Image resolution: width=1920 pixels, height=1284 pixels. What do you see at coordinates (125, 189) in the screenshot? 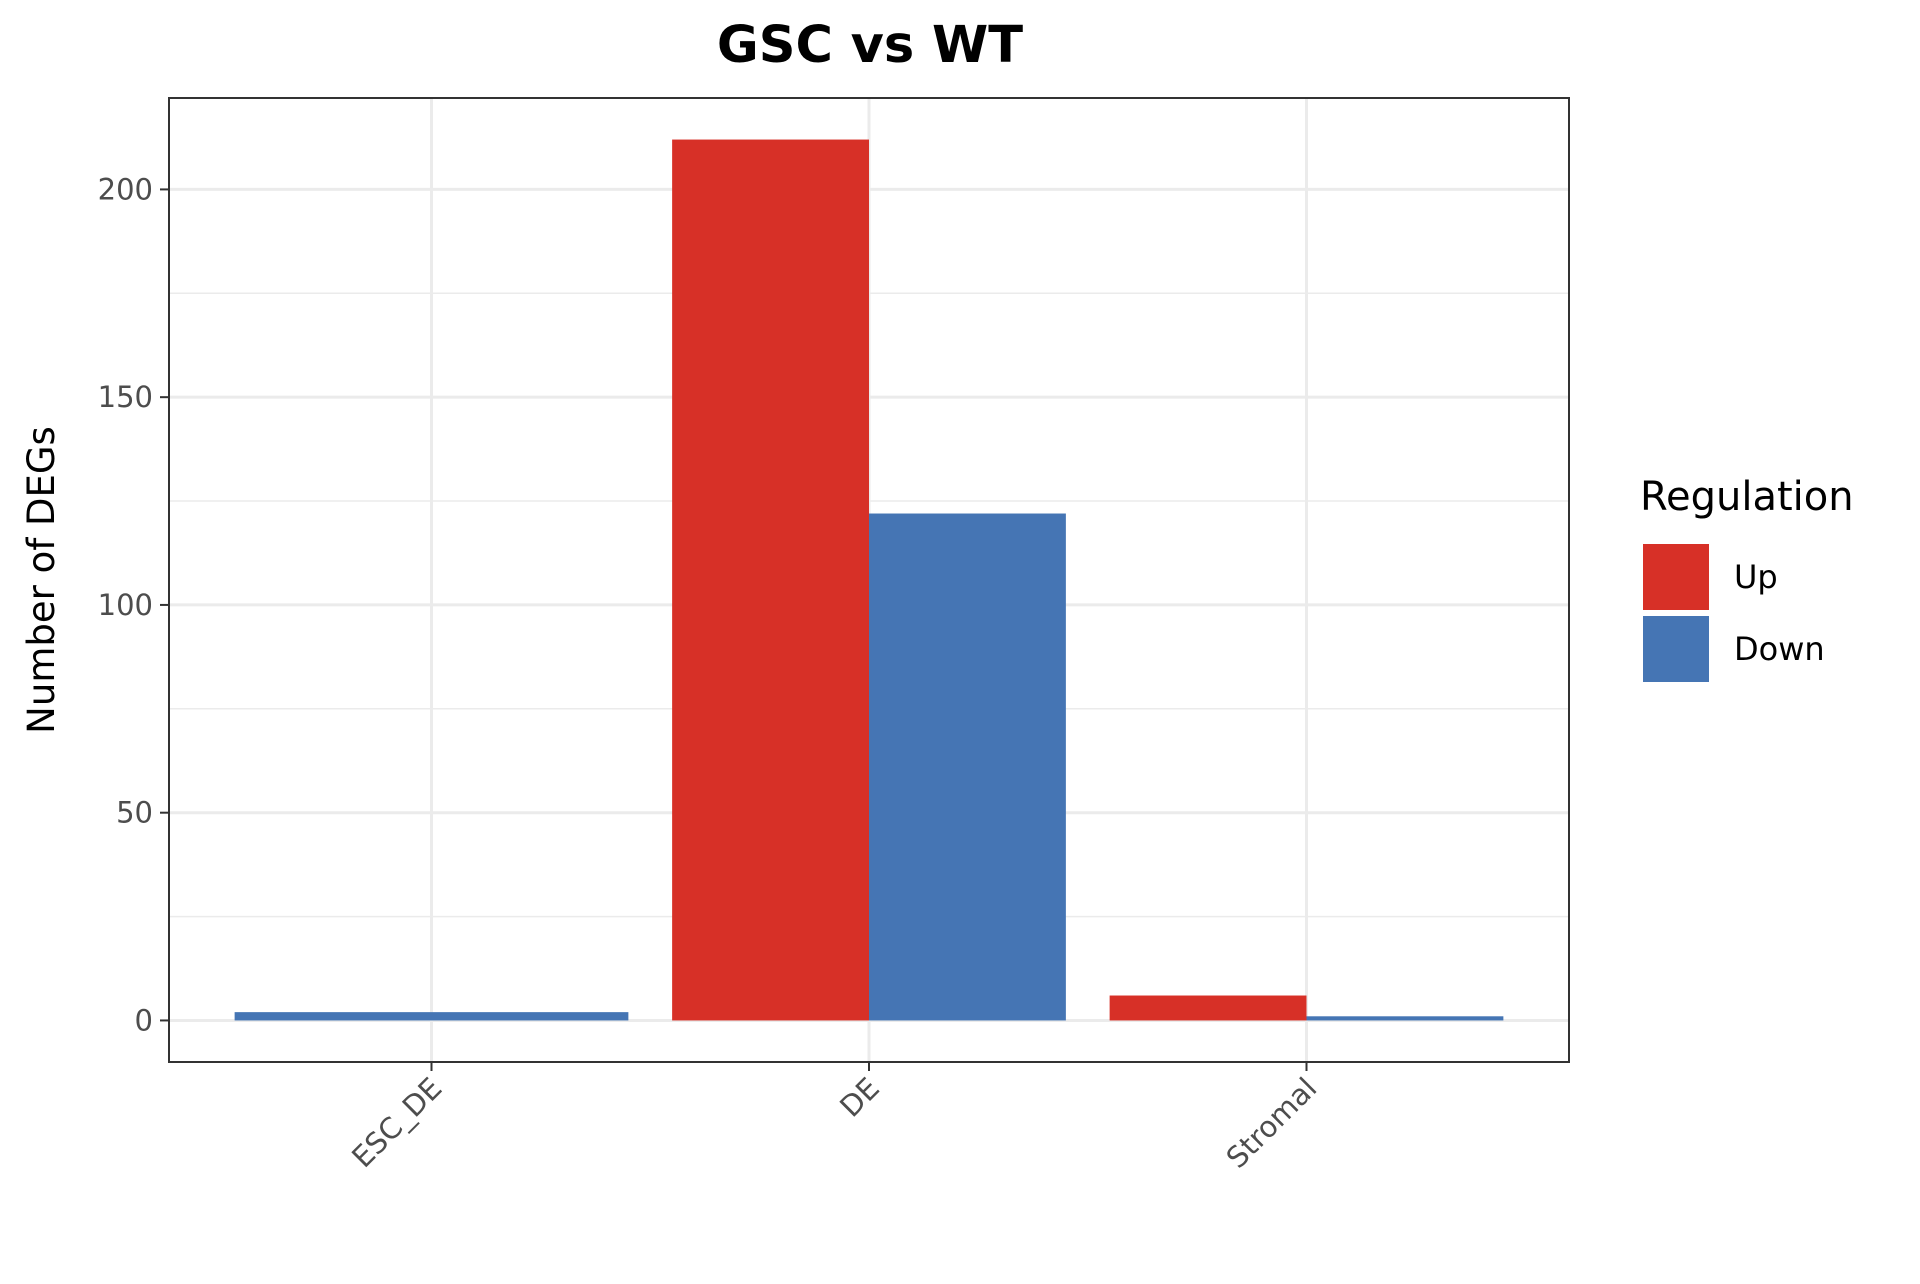
I see `y-tick-label: 200` at bounding box center [125, 189].